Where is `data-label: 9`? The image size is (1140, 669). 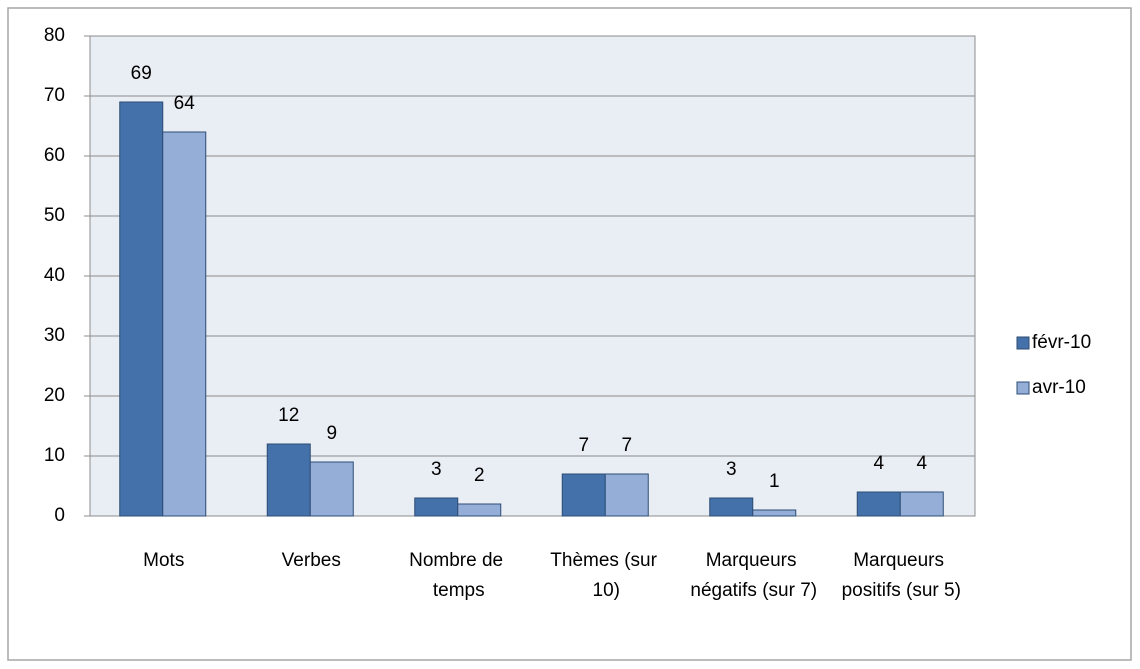
data-label: 9 is located at coordinates (331, 433).